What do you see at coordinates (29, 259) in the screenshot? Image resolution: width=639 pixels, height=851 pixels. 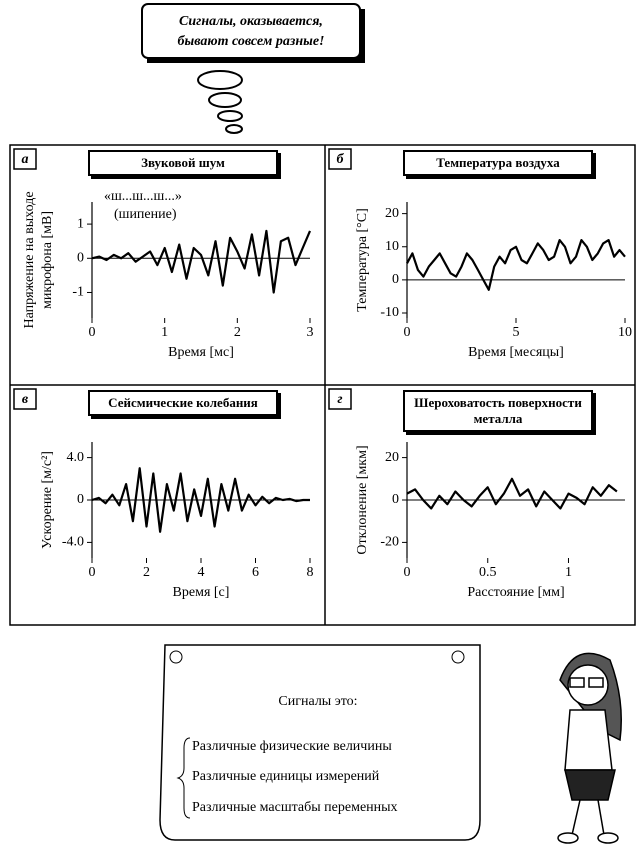 I see `y-axis-label: Напряжение на выходе` at bounding box center [29, 259].